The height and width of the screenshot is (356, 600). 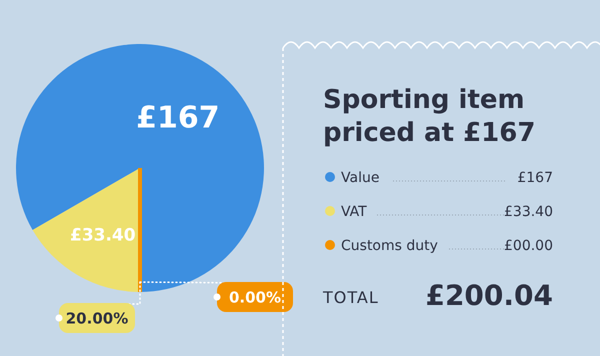 I want to click on text: 20.00%, so click(x=97, y=319).